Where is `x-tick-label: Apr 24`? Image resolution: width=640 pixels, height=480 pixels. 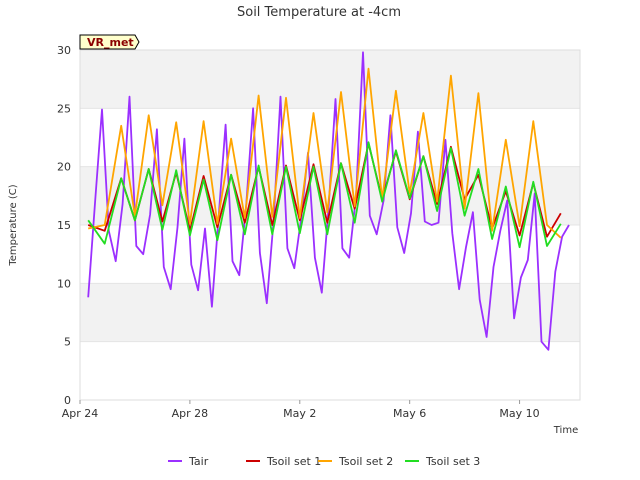
x-tick-label: Apr 24 is located at coordinates (80, 413).